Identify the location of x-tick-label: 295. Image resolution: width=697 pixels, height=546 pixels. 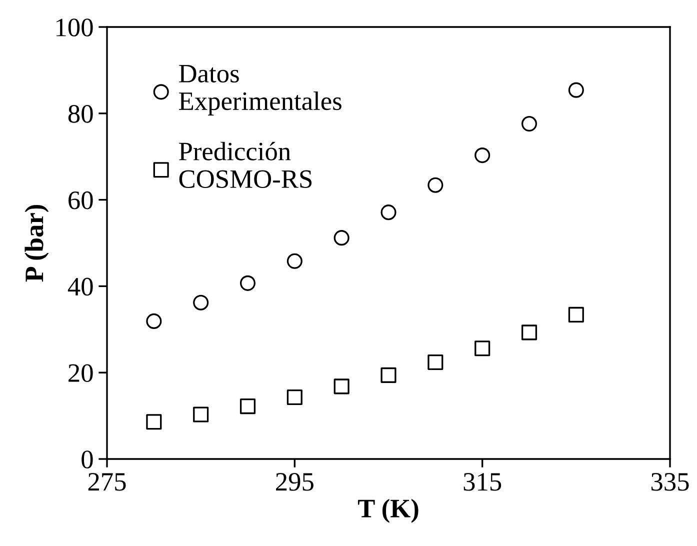
(295, 482).